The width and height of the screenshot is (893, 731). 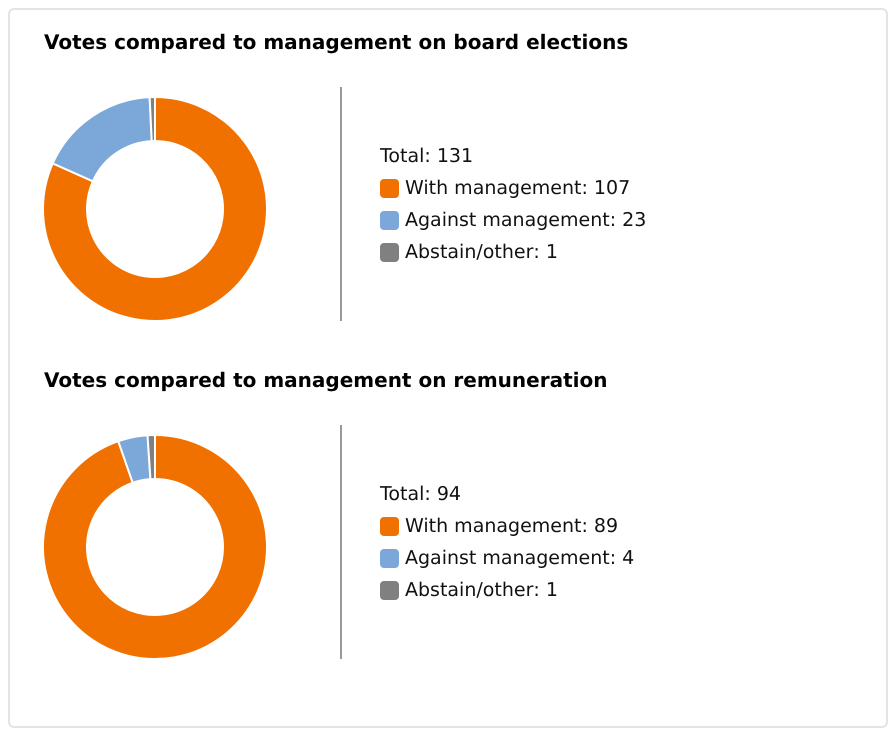 I want to click on data-label: : 89, so click(x=599, y=526).